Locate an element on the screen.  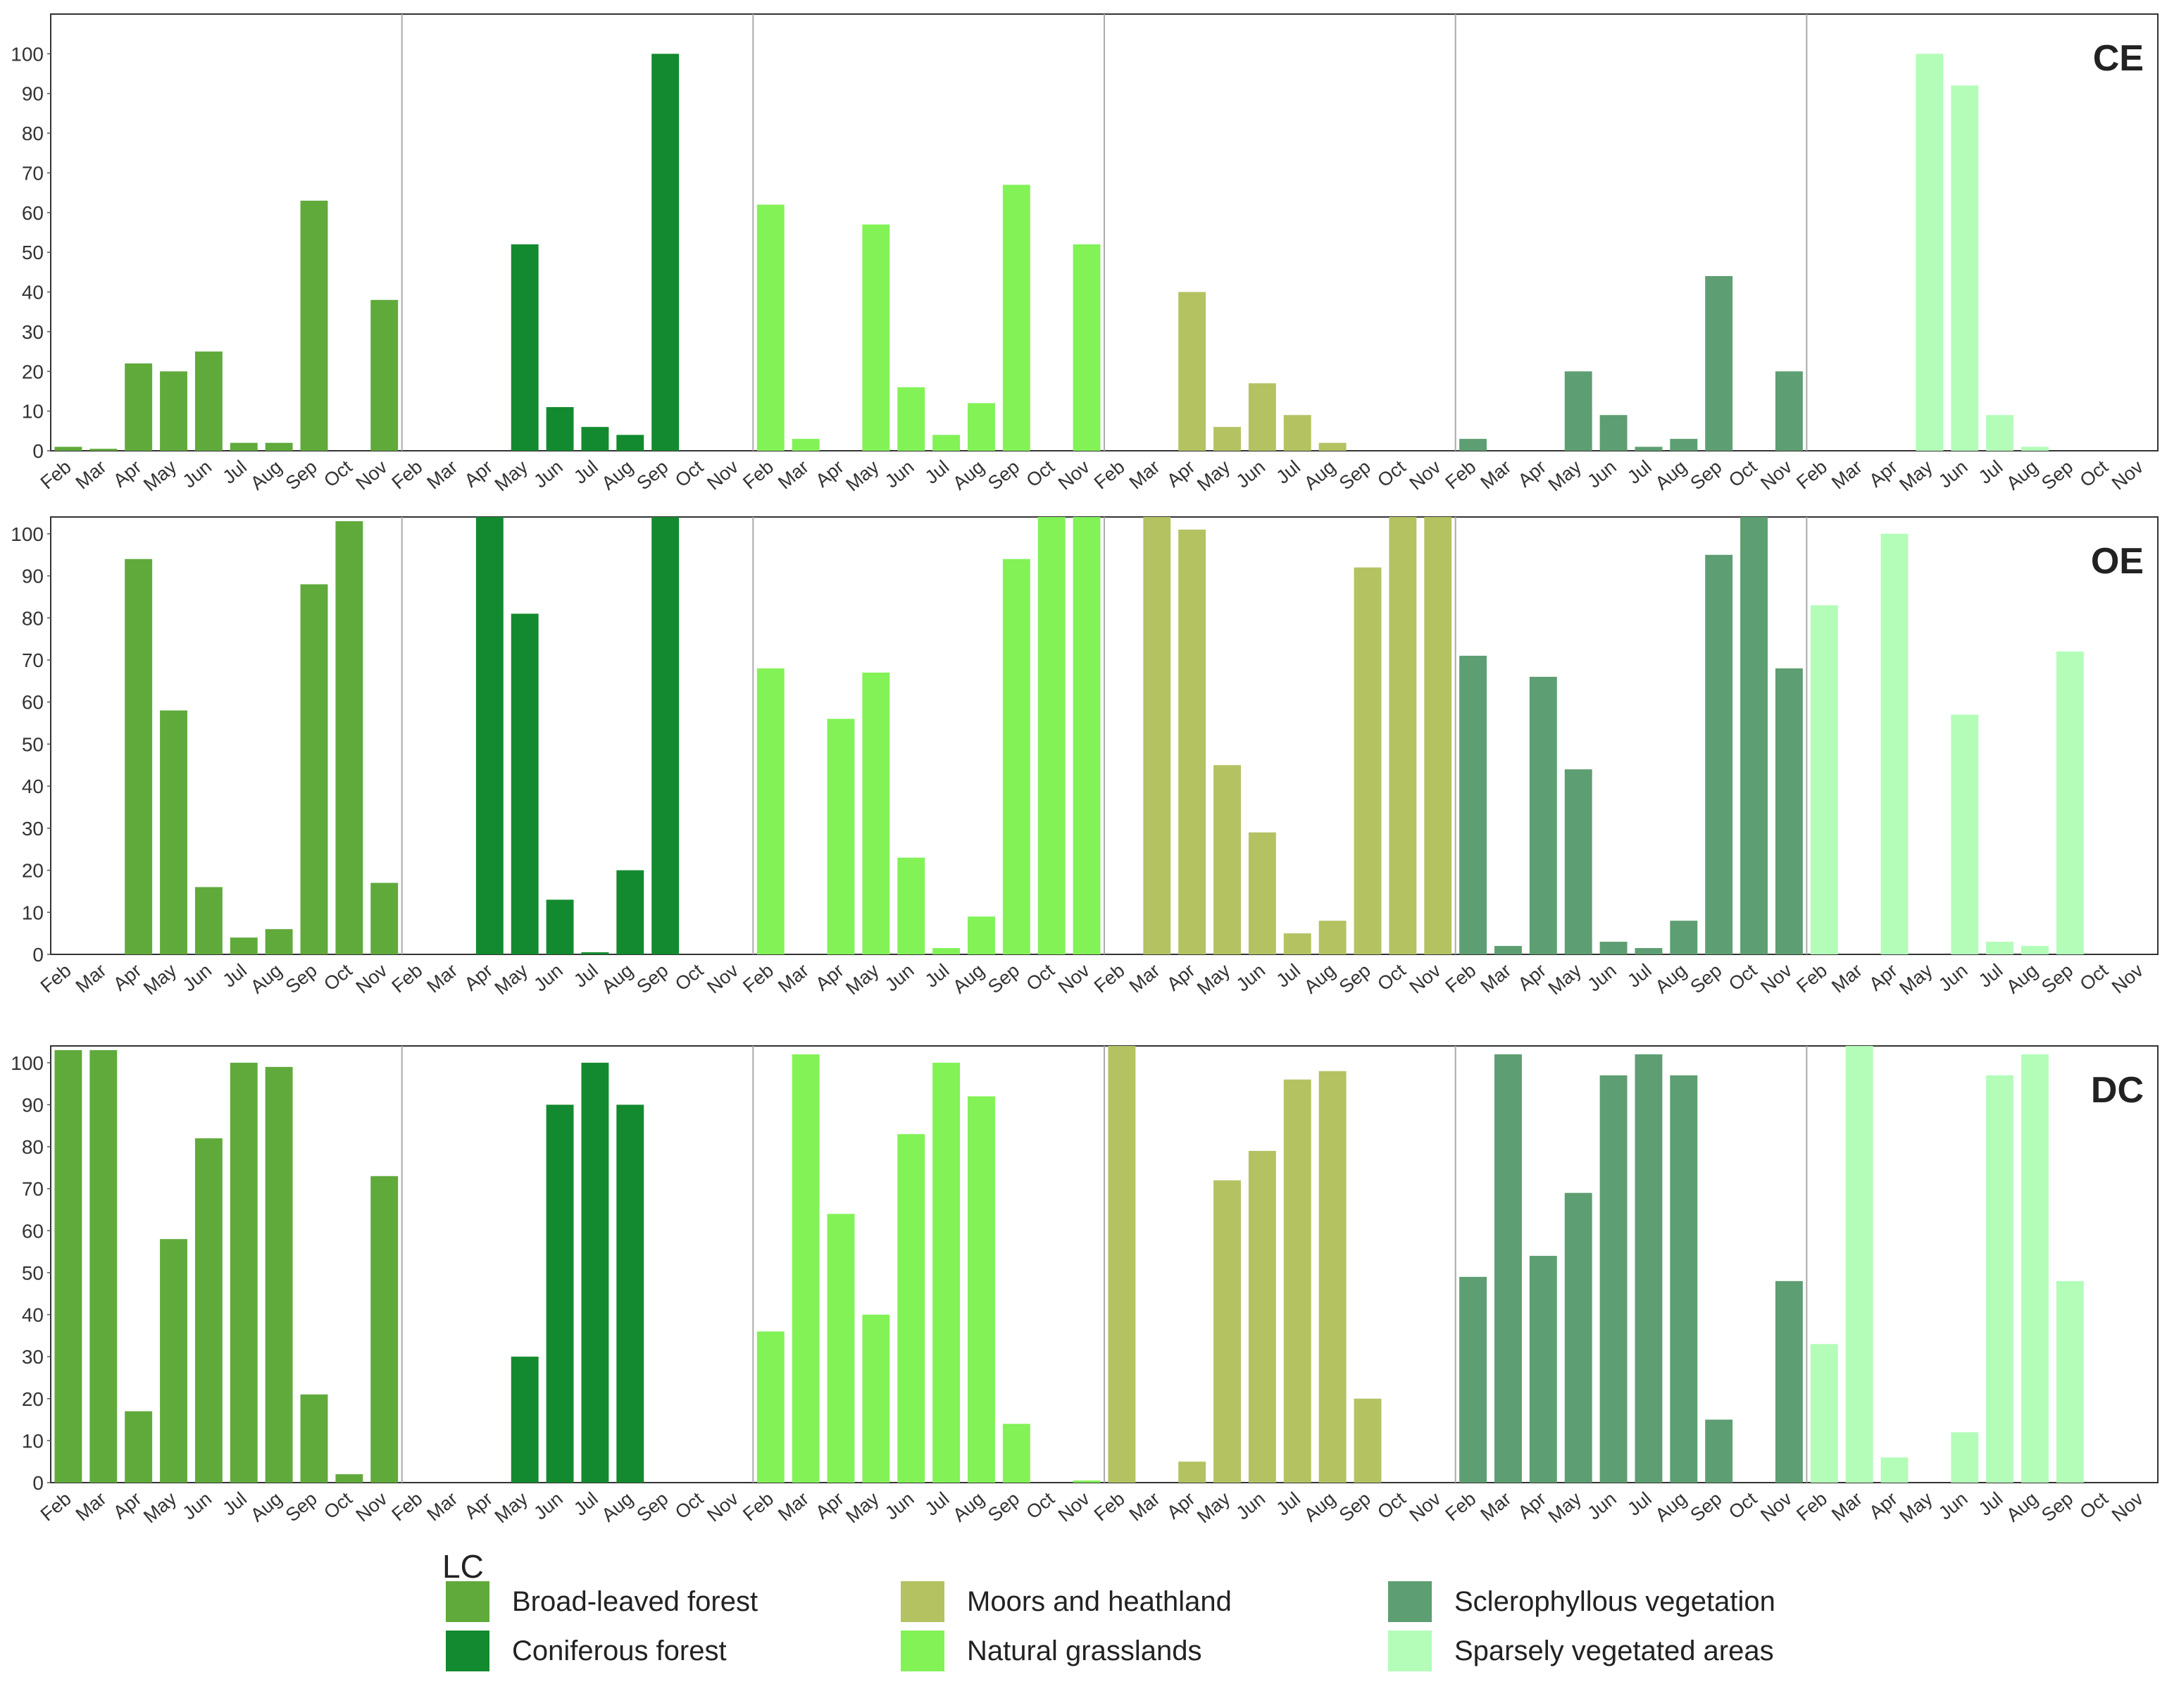
y-tick-label: 70 is located at coordinates (33, 1189).